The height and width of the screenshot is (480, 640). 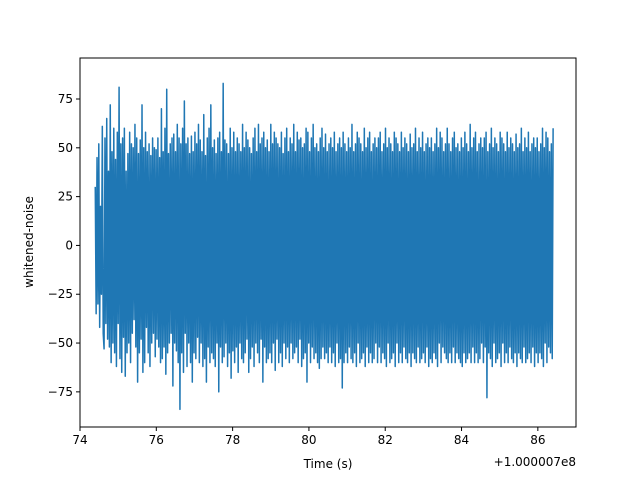 I want to click on y-axis-ticks: −75 −50 −25 0 25 50 75, so click(x=64, y=245).